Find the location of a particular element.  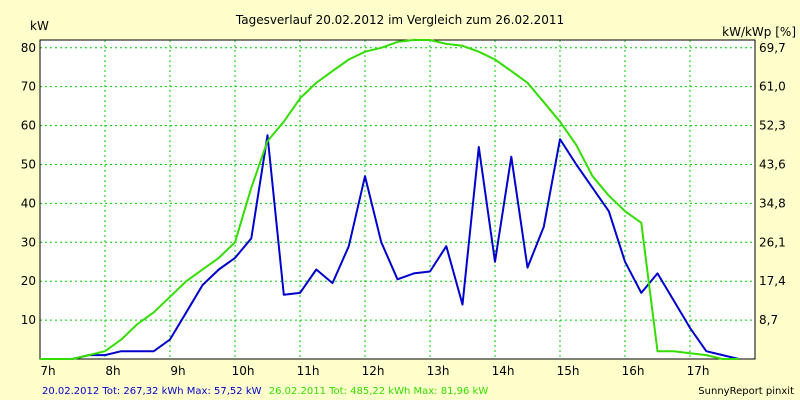

y-tick-label-right: 17,4 is located at coordinates (772, 281).